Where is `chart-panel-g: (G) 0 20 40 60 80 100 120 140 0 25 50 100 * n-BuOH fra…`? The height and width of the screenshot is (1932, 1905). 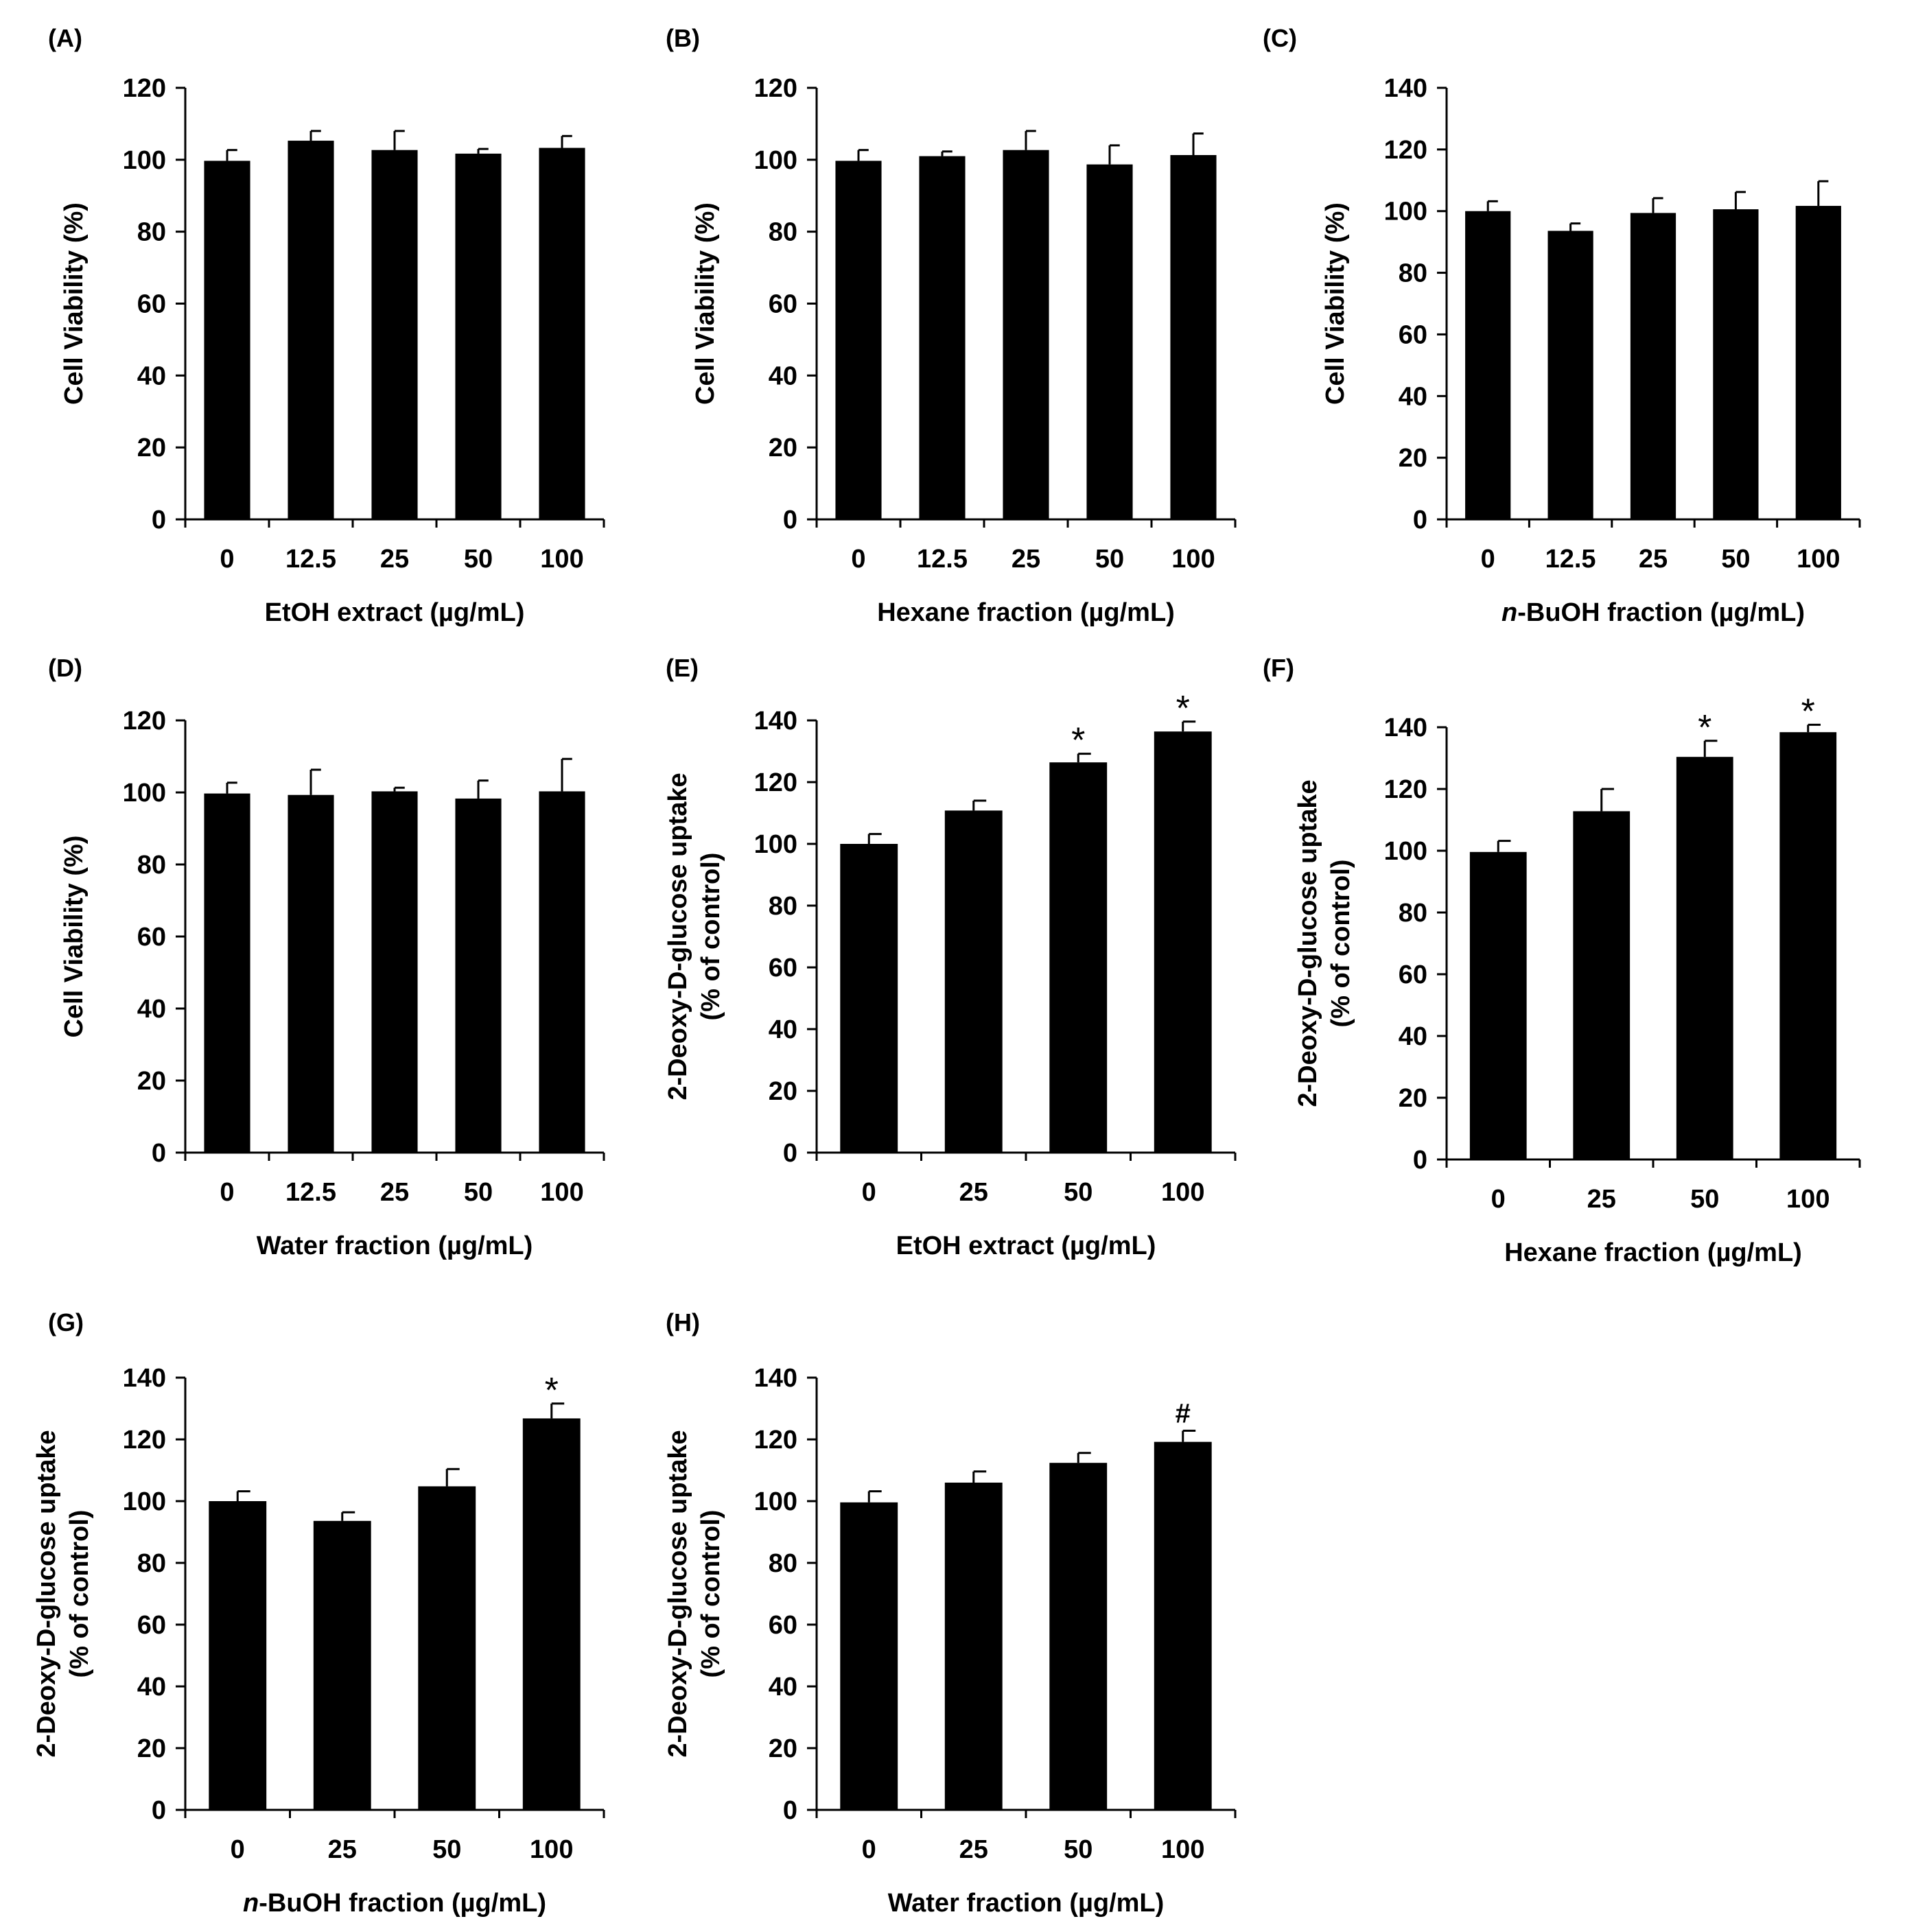
chart-panel-g: (G) 0 20 40 60 80 100 120 140 0 25 50 100 * n-BuOH fra… is located at coordinates (318, 1613).